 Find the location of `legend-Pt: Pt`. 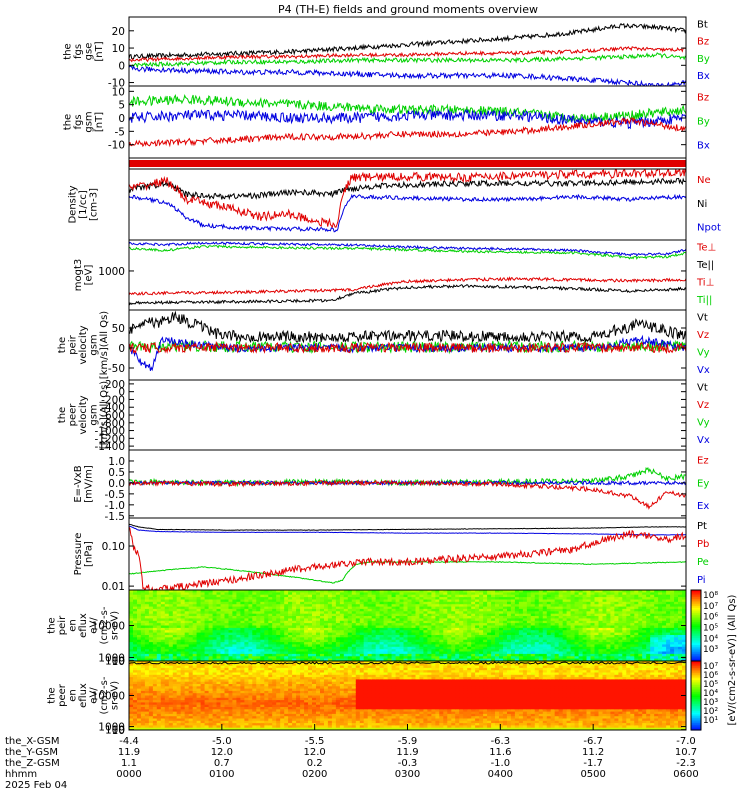

legend-Pt: Pt is located at coordinates (702, 526).